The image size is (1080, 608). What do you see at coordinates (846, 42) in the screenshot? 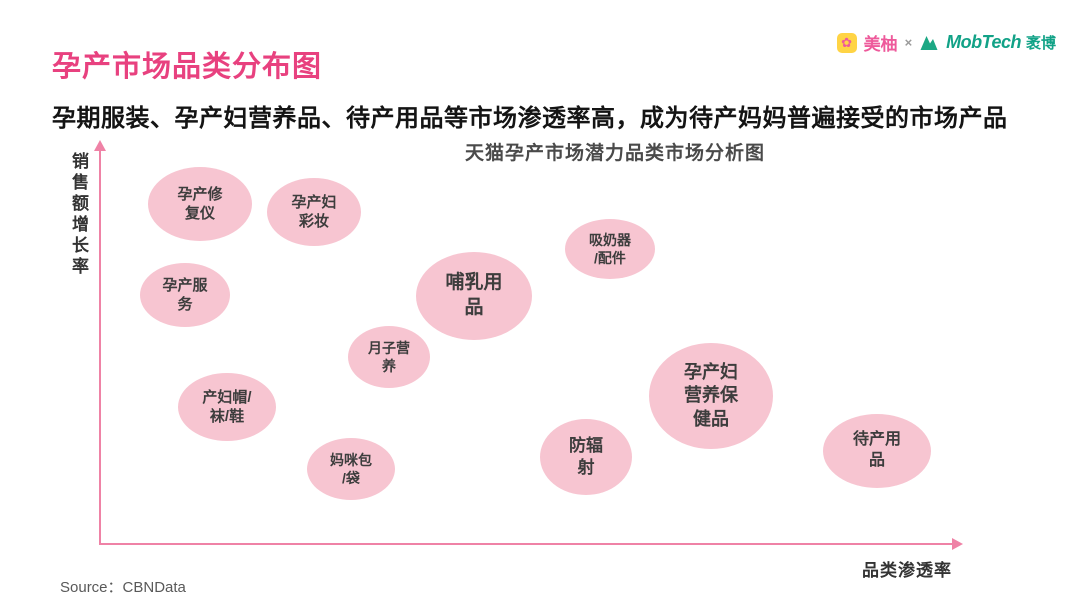
I see `meiyou-logo-icon: ✿` at bounding box center [846, 42].